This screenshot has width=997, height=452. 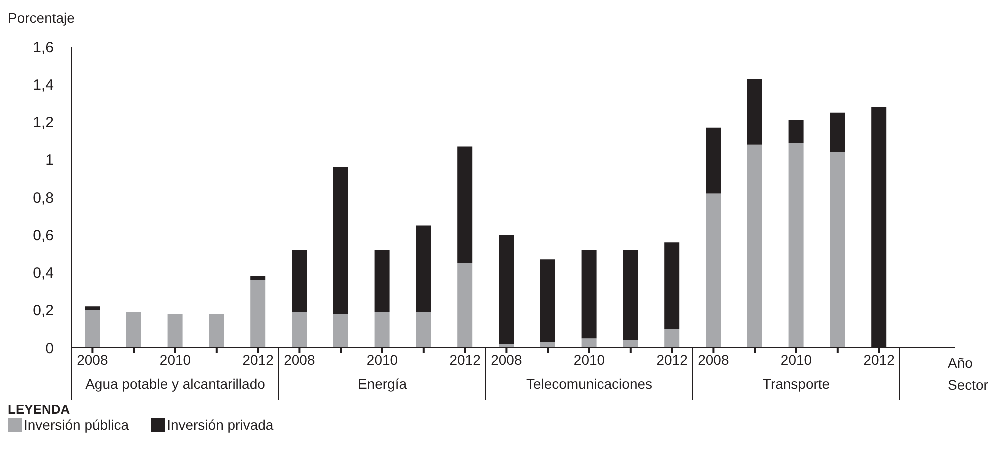 I want to click on y-tick-label: 1,4, so click(x=43, y=85).